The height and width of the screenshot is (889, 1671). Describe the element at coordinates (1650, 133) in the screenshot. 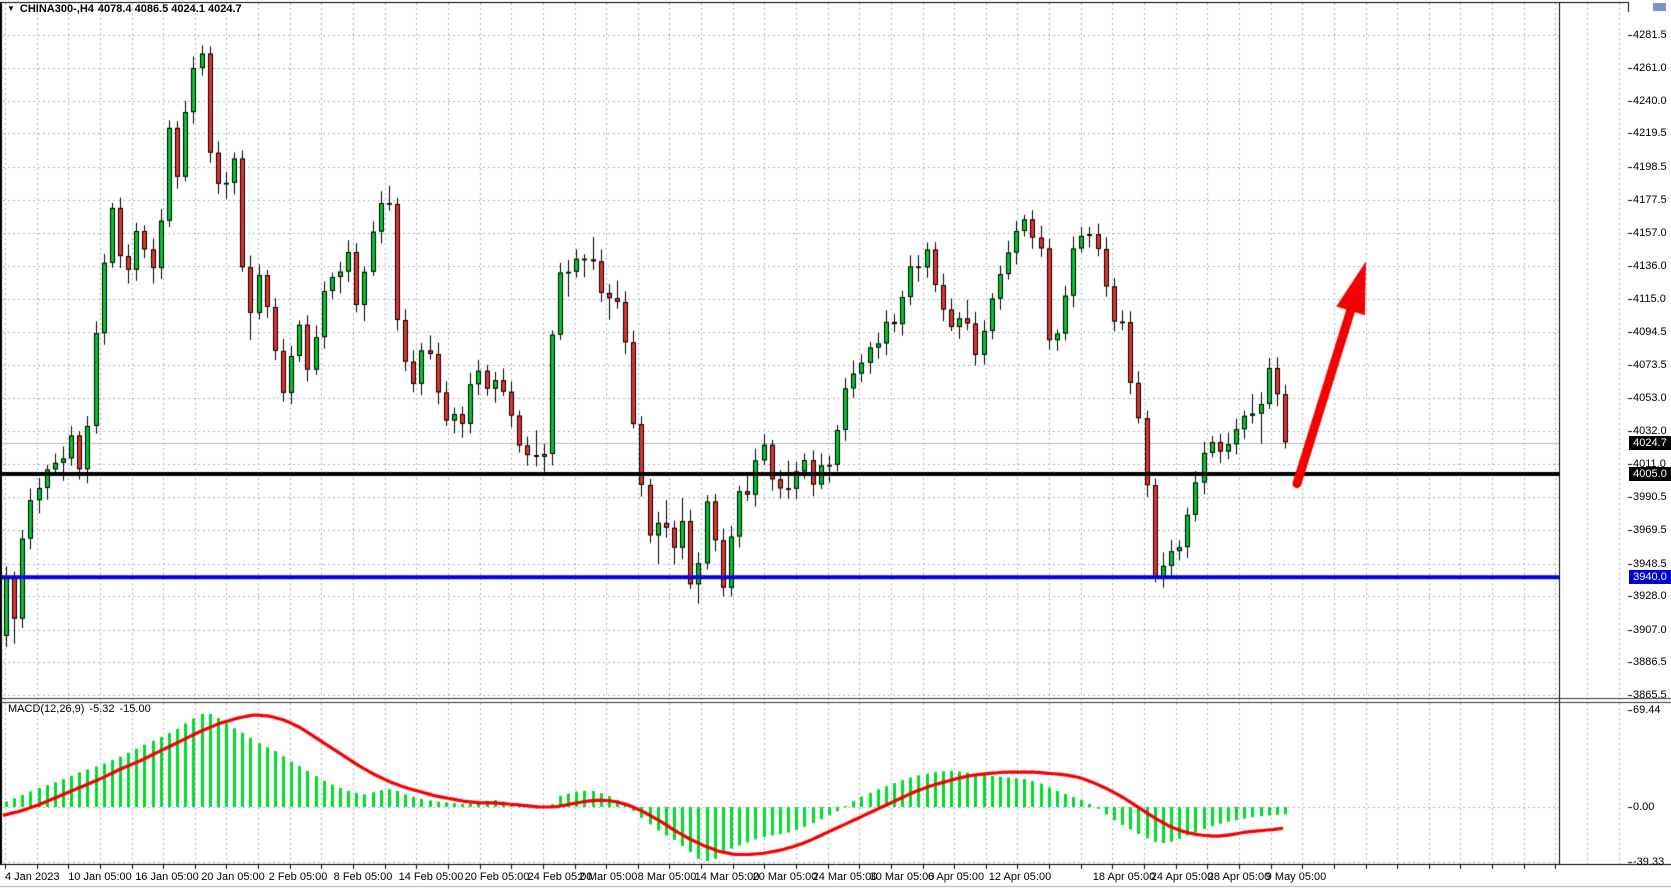

I see `price-tick-label: 4219.5` at that location.